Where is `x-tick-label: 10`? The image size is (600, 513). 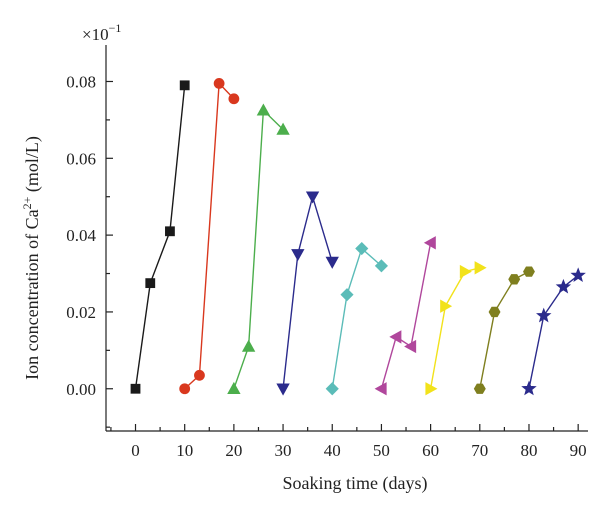 x-tick-label: 10 is located at coordinates (184, 450).